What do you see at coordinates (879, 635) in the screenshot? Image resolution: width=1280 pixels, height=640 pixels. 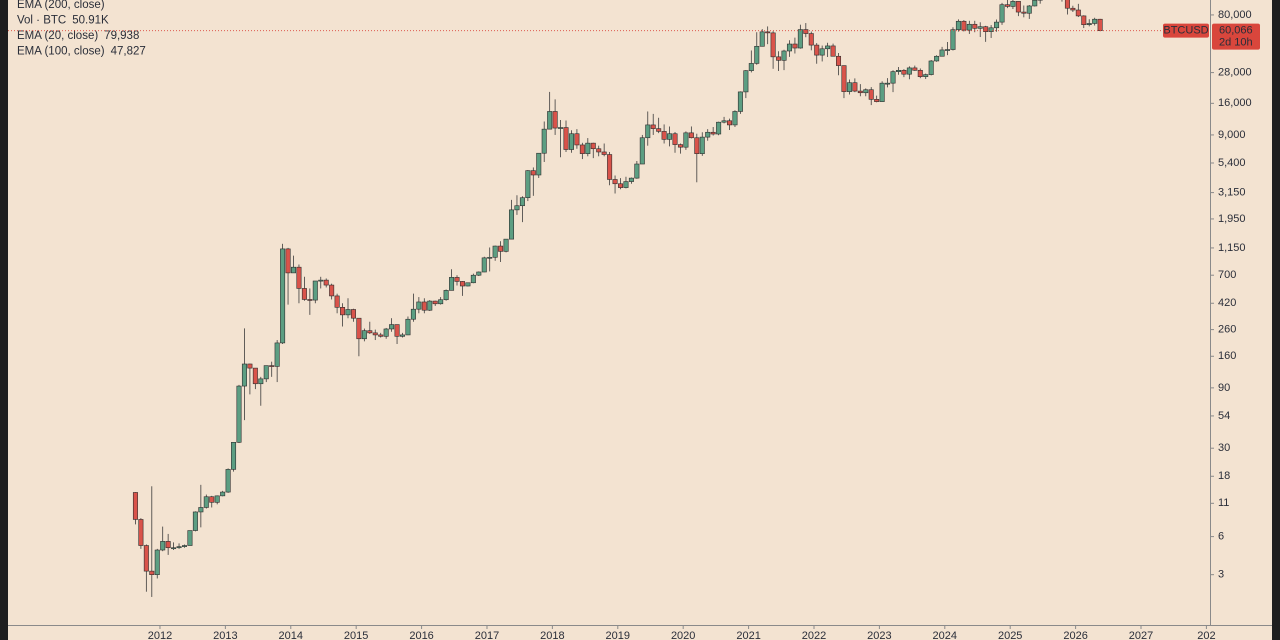 I see `x-tick-label: 2023` at bounding box center [879, 635].